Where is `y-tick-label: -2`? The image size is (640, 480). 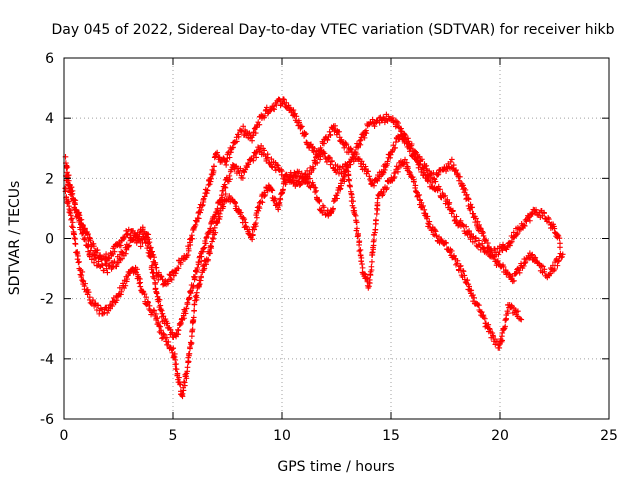 y-tick-label: -2 is located at coordinates (47, 300).